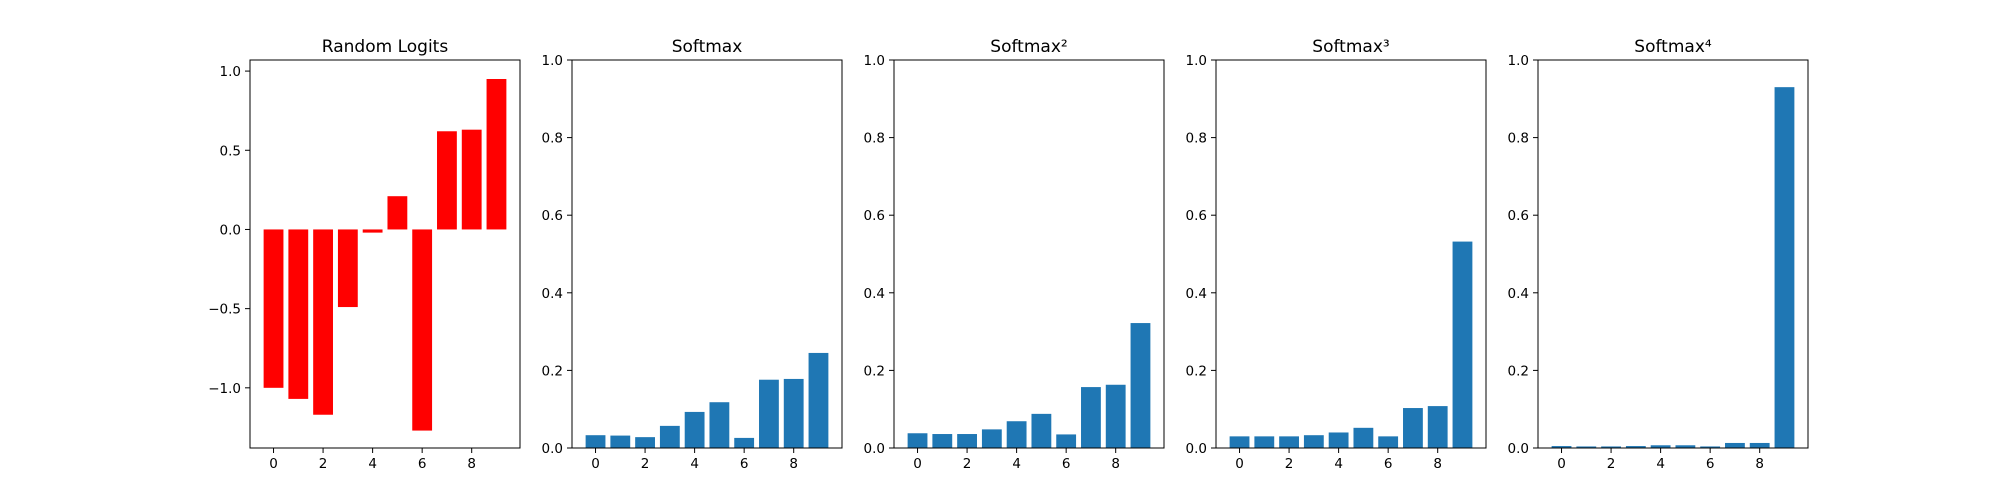 This screenshot has height=500, width=2000. Describe the element at coordinates (1336, 254) in the screenshot. I see `panel-softmax-cubed: Softmax³ 0 2 4 6 8 0.0 0.2 0.4 0.6 0.8 1.0` at that location.